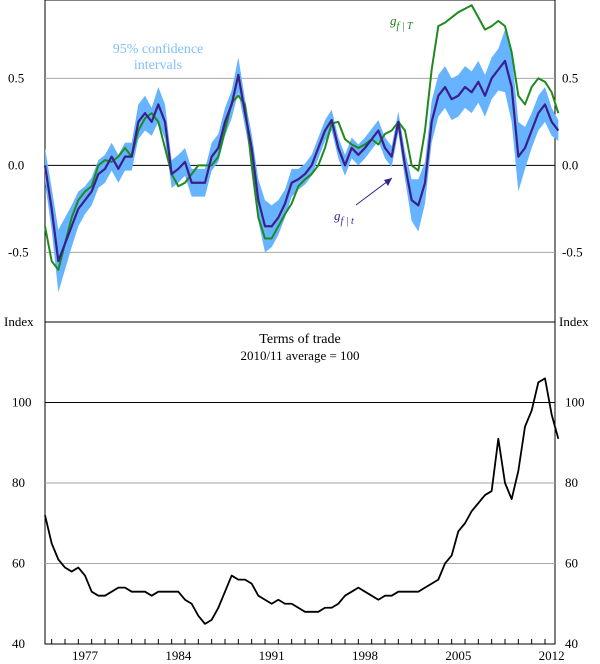 Image resolution: width=600 pixels, height=664 pixels. Describe the element at coordinates (575, 402) in the screenshot. I see `bottom-tick-right-0: 100` at that location.